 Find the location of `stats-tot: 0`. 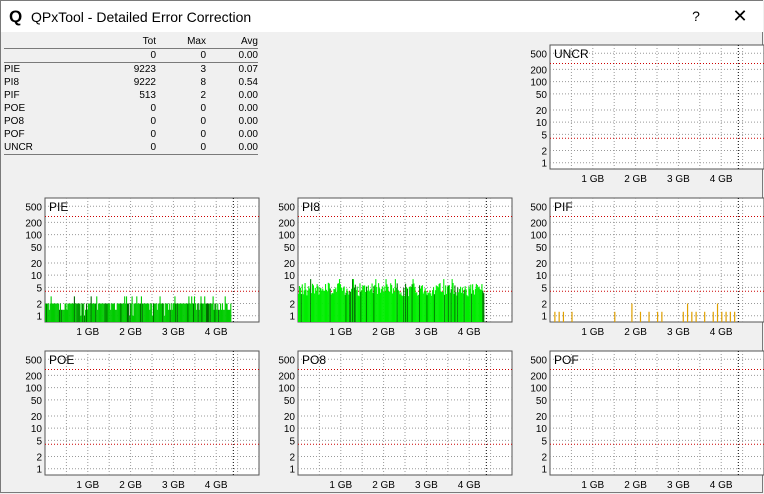

stats-tot: 0 is located at coordinates (110, 55).